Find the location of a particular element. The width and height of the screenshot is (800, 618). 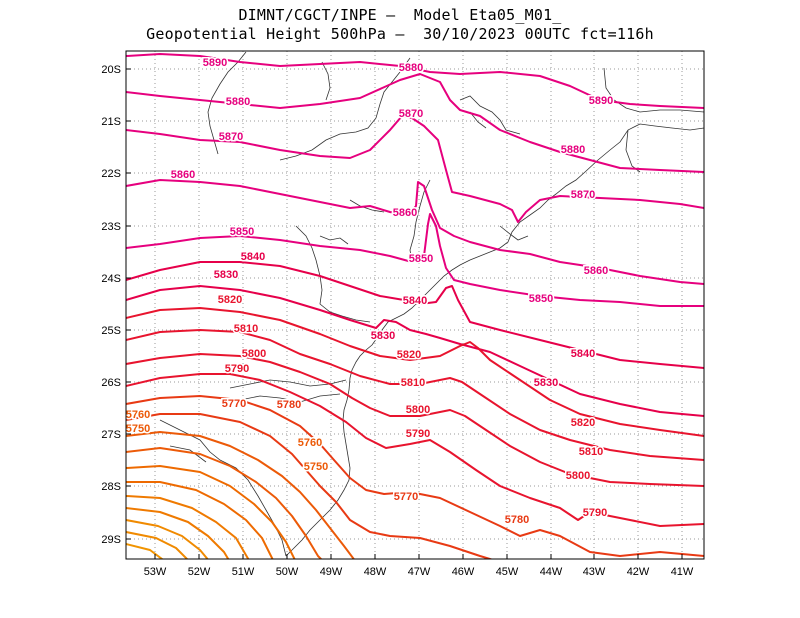

lon-label: 47W is located at coordinates (419, 572).